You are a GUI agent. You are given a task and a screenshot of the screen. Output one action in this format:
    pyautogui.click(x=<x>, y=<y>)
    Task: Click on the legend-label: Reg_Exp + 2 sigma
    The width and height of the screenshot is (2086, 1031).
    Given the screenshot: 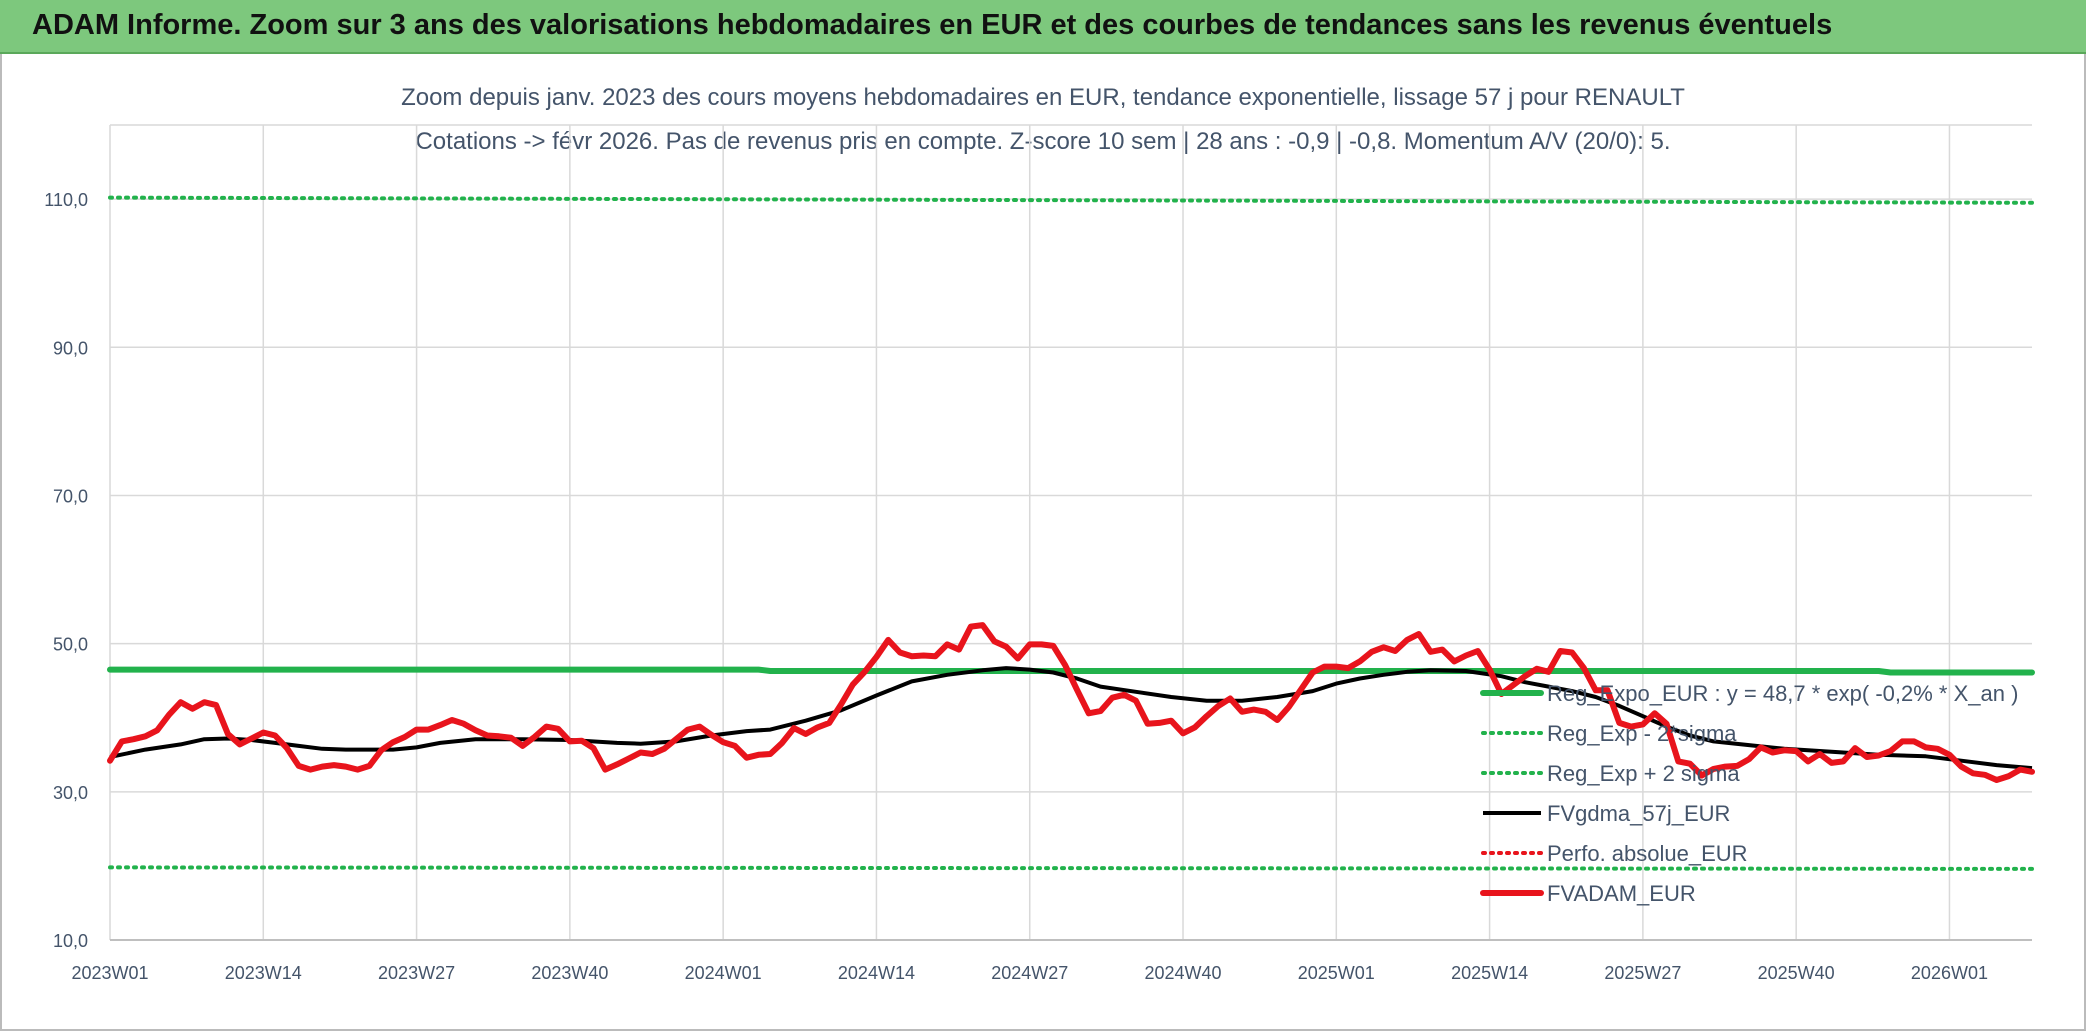 What is the action you would take?
    pyautogui.click(x=1643, y=773)
    